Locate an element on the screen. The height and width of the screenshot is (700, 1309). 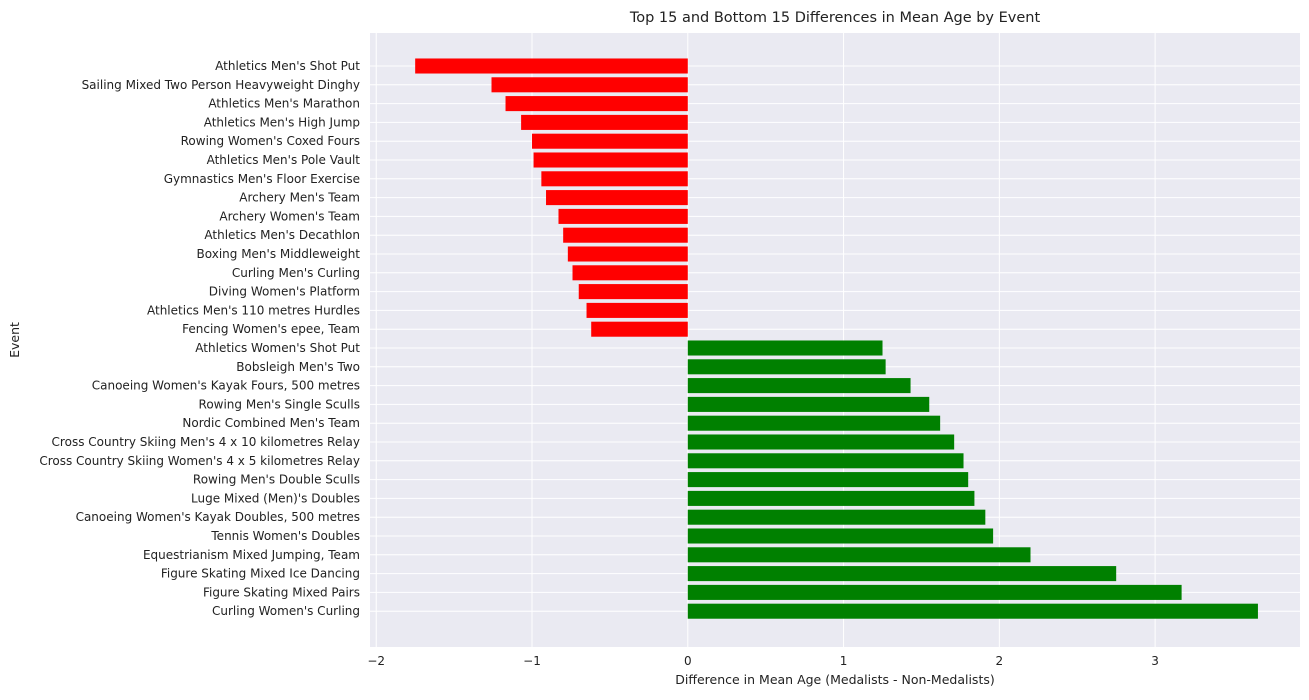
y-tick-label: Nordic Combined Men's Team is located at coordinates (271, 423).